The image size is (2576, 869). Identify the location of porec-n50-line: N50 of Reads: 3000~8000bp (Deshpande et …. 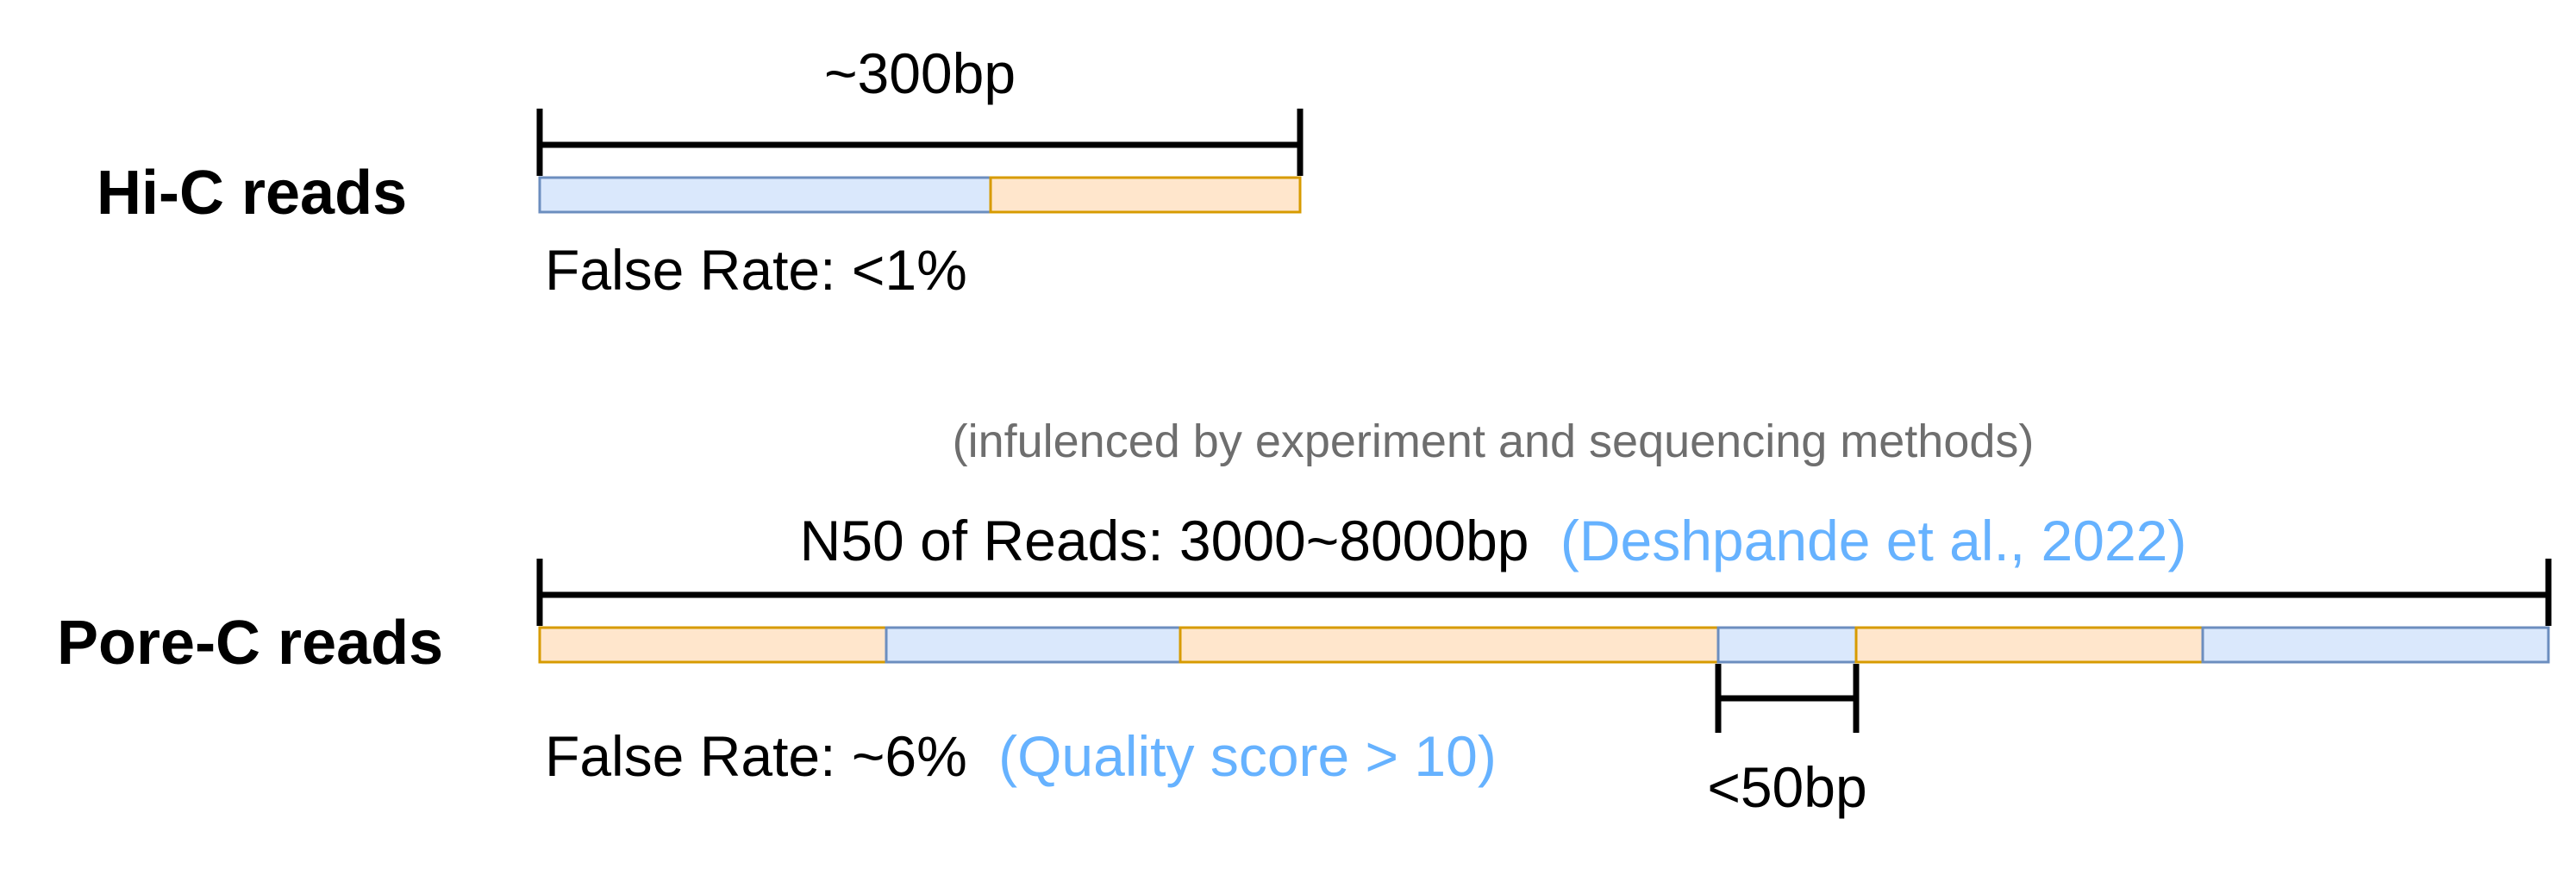
(1493, 540).